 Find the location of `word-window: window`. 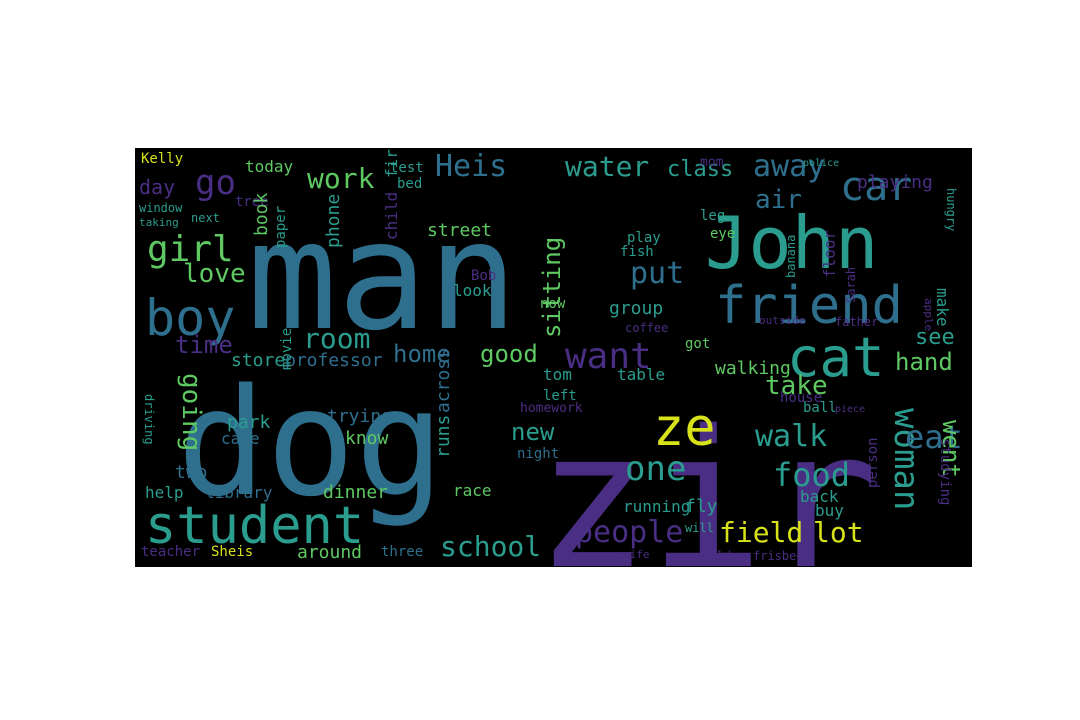

word-window: window is located at coordinates (161, 208).